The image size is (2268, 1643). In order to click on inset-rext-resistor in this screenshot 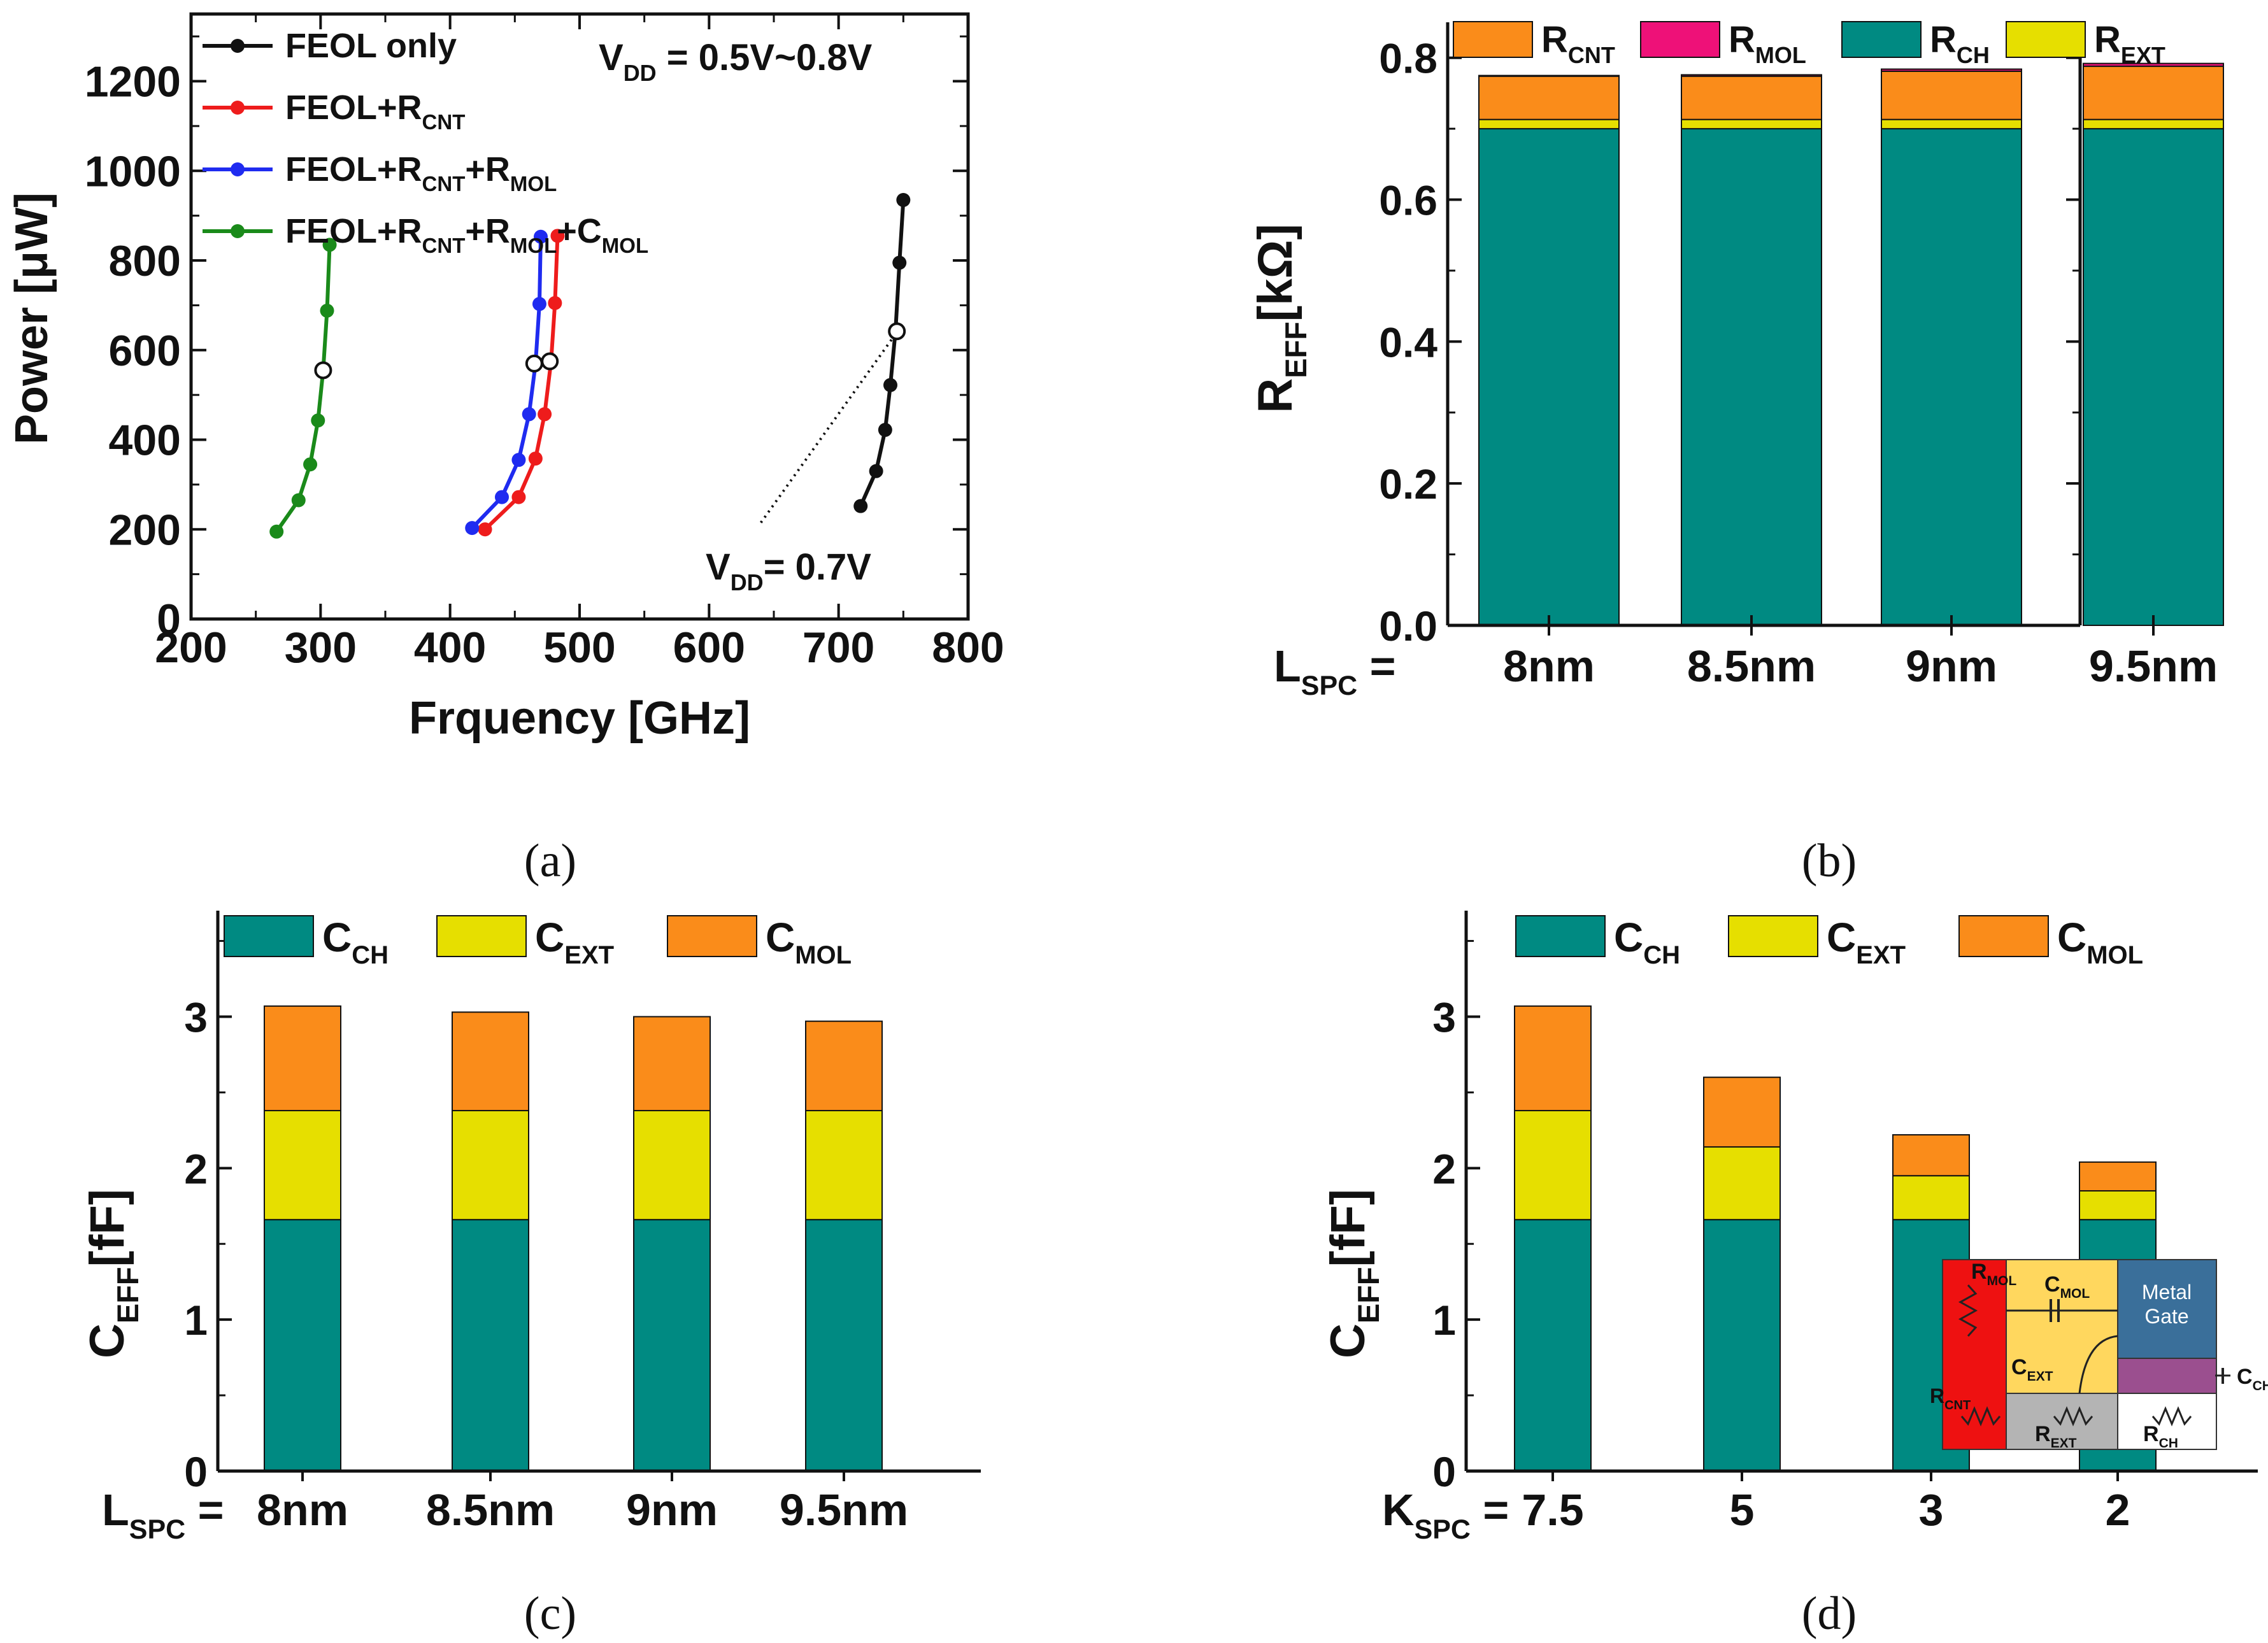, I will do `click(2073, 1416)`.